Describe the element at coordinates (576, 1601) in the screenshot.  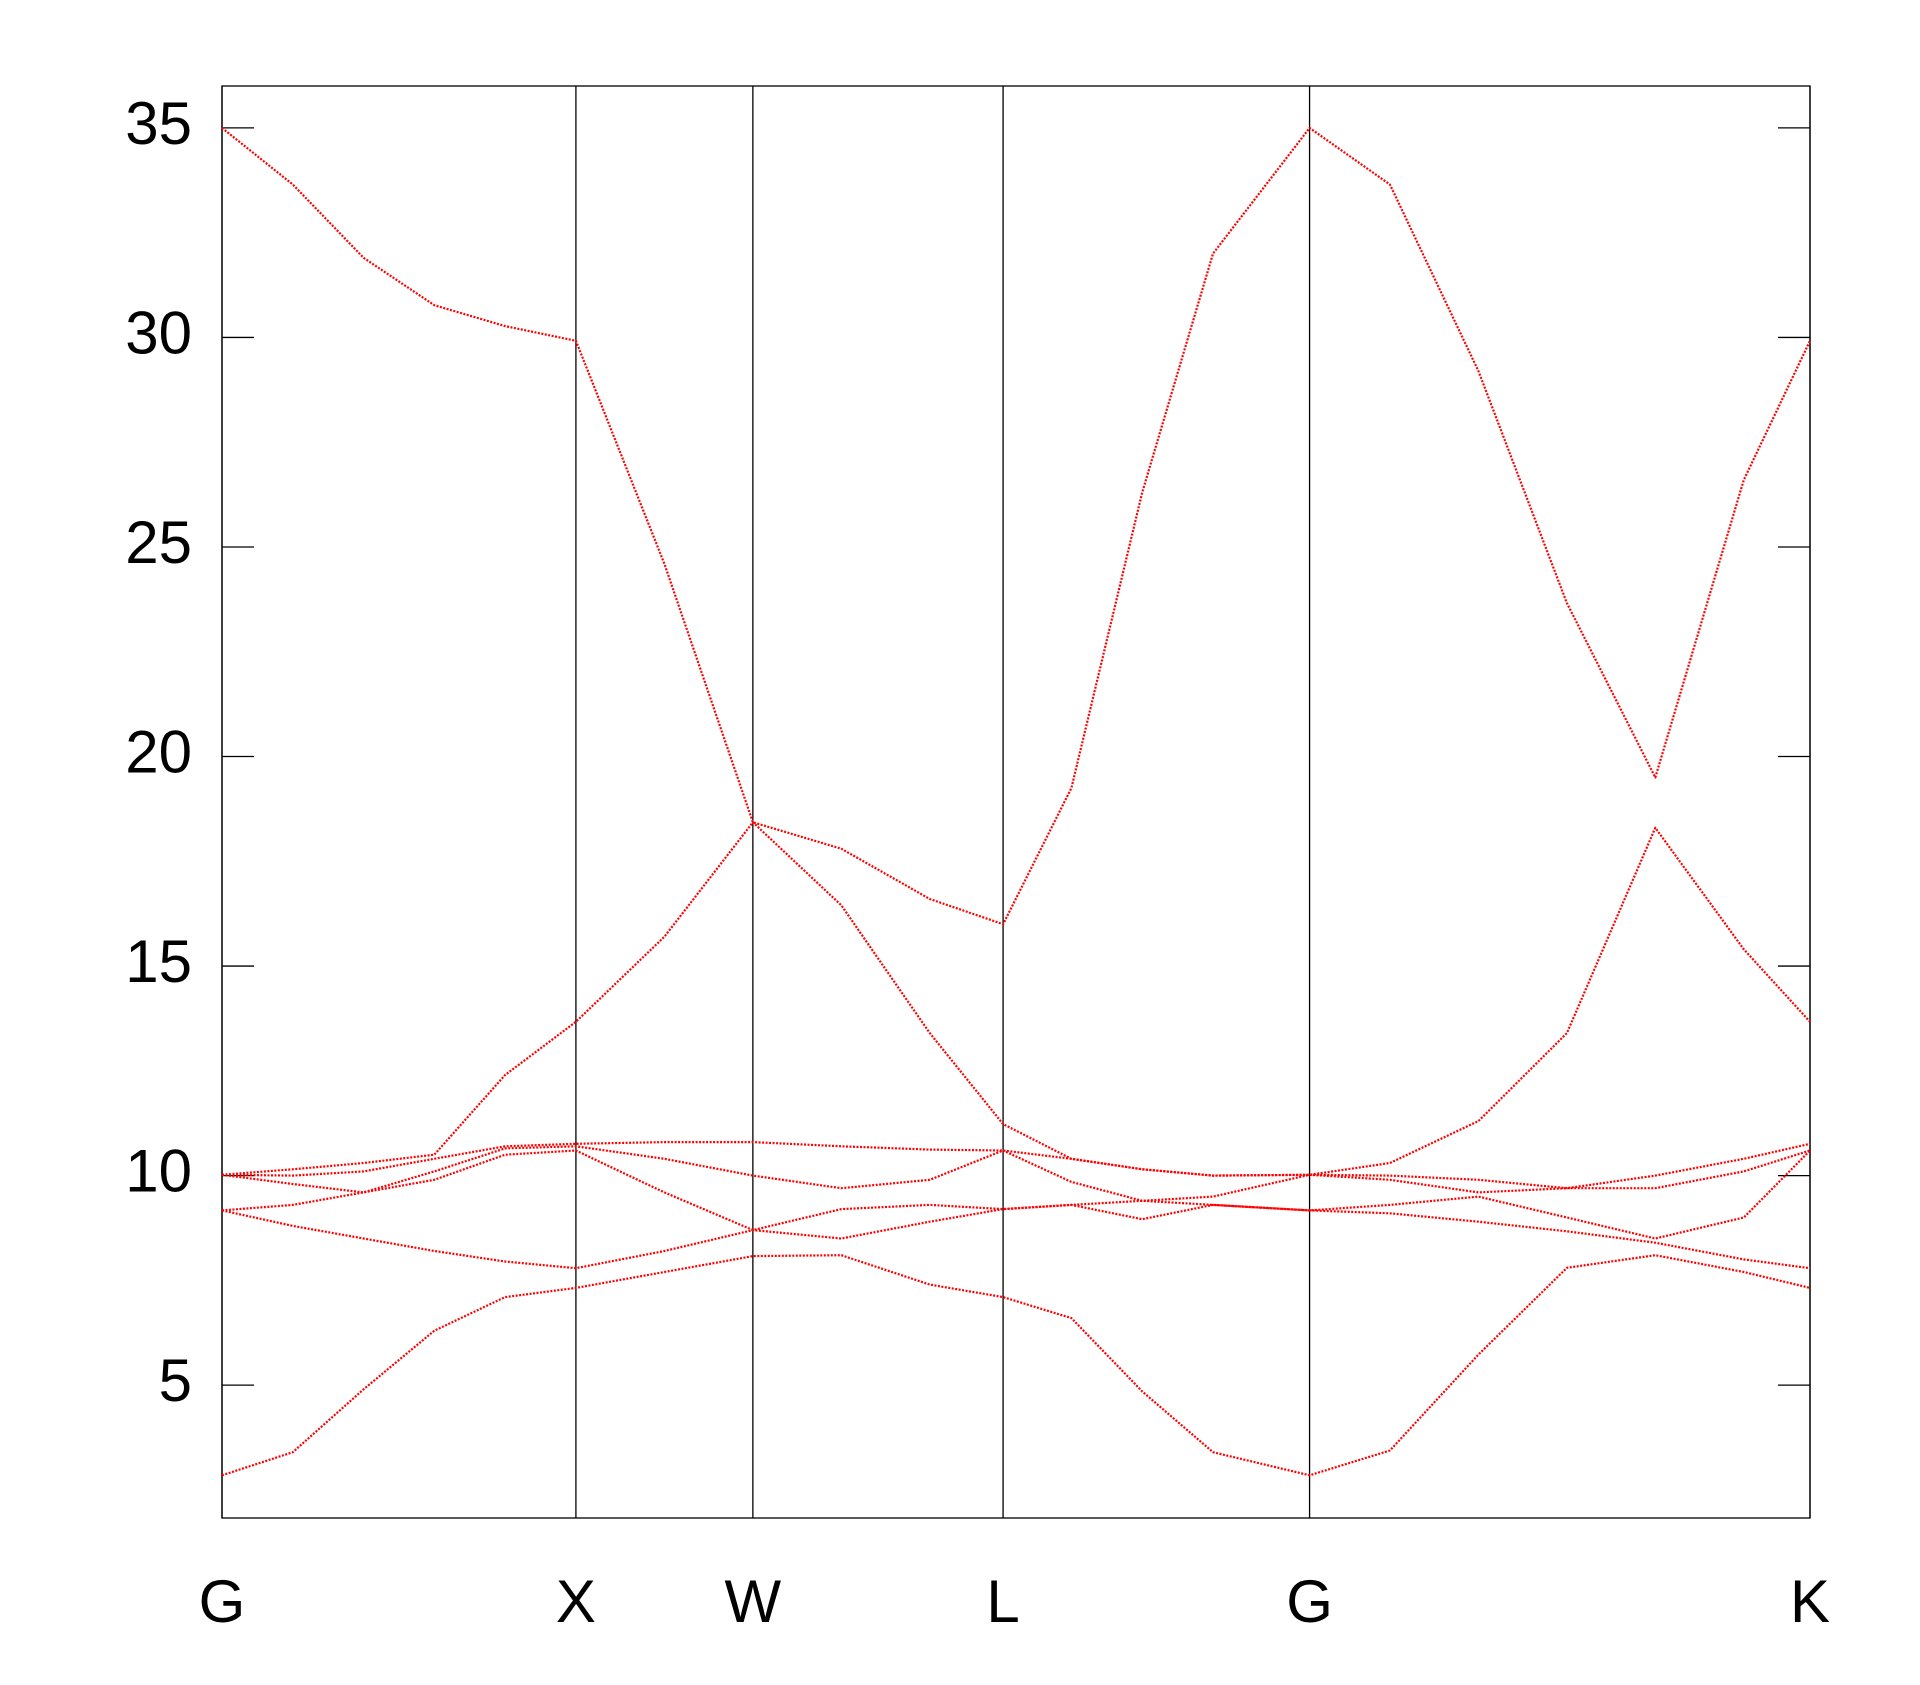
I see `x-tick-label: X` at that location.